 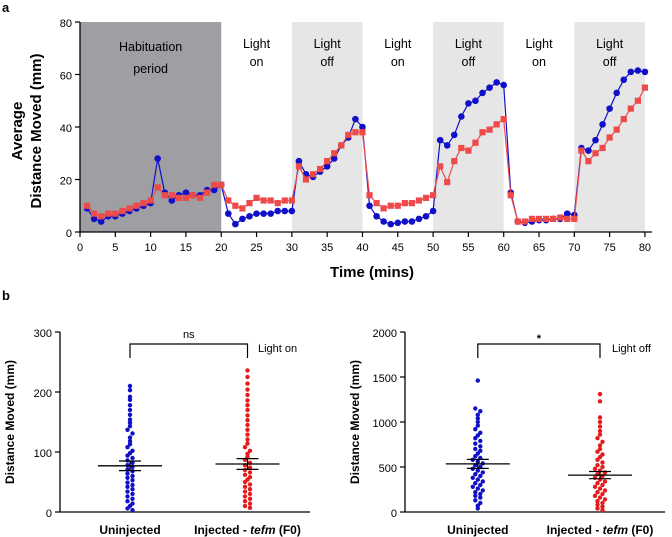 I want to click on x-tick-label: 20, so click(x=221, y=248).